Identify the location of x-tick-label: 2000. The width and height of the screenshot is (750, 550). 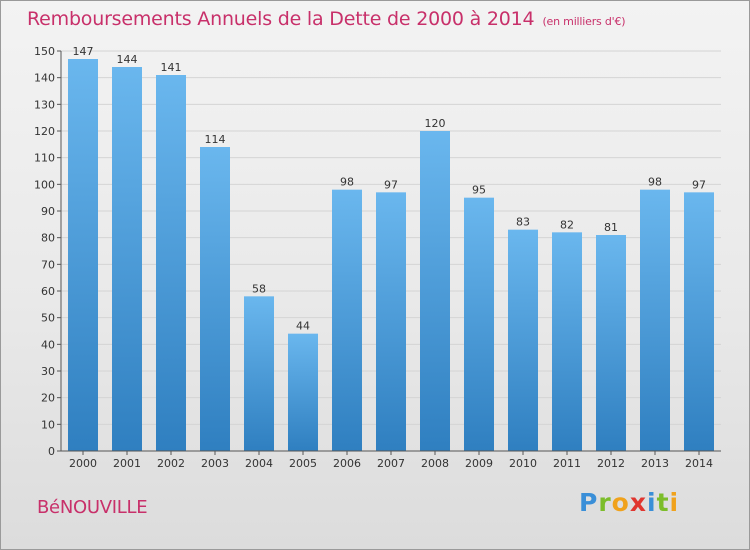
(83, 463).